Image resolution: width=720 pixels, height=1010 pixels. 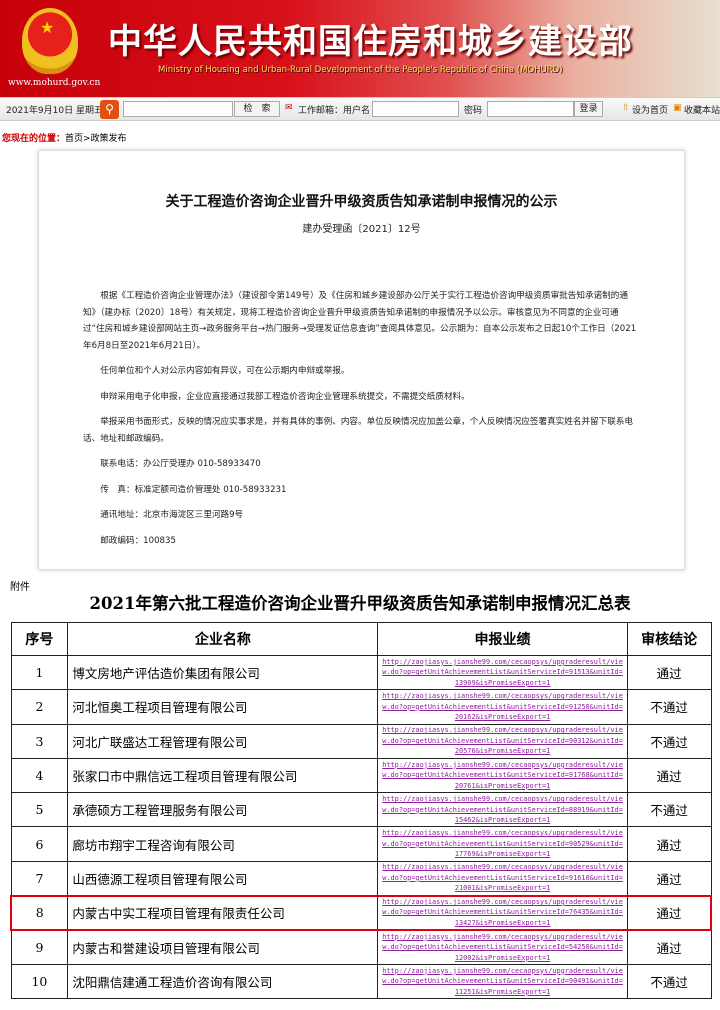 What do you see at coordinates (39, 775) in the screenshot?
I see `row-number: 4` at bounding box center [39, 775].